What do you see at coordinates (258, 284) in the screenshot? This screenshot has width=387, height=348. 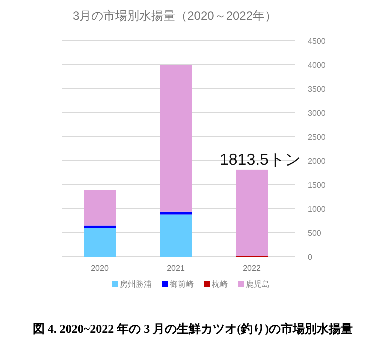 I see `legend-label: 鹿児島` at bounding box center [258, 284].